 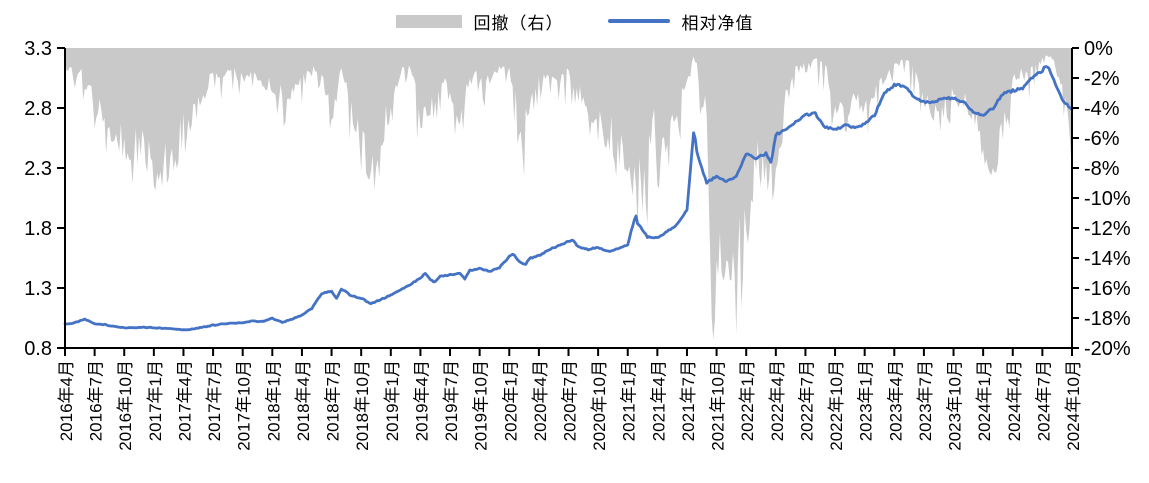 What do you see at coordinates (38, 349) in the screenshot?
I see `left-axis-label: 0.8` at bounding box center [38, 349].